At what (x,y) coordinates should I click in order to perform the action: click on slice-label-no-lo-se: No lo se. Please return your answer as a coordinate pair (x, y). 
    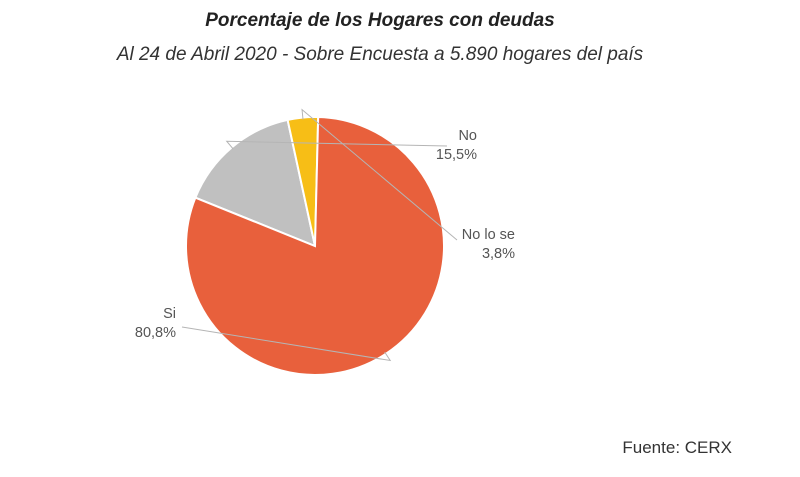
    Looking at the image, I should click on (488, 235).